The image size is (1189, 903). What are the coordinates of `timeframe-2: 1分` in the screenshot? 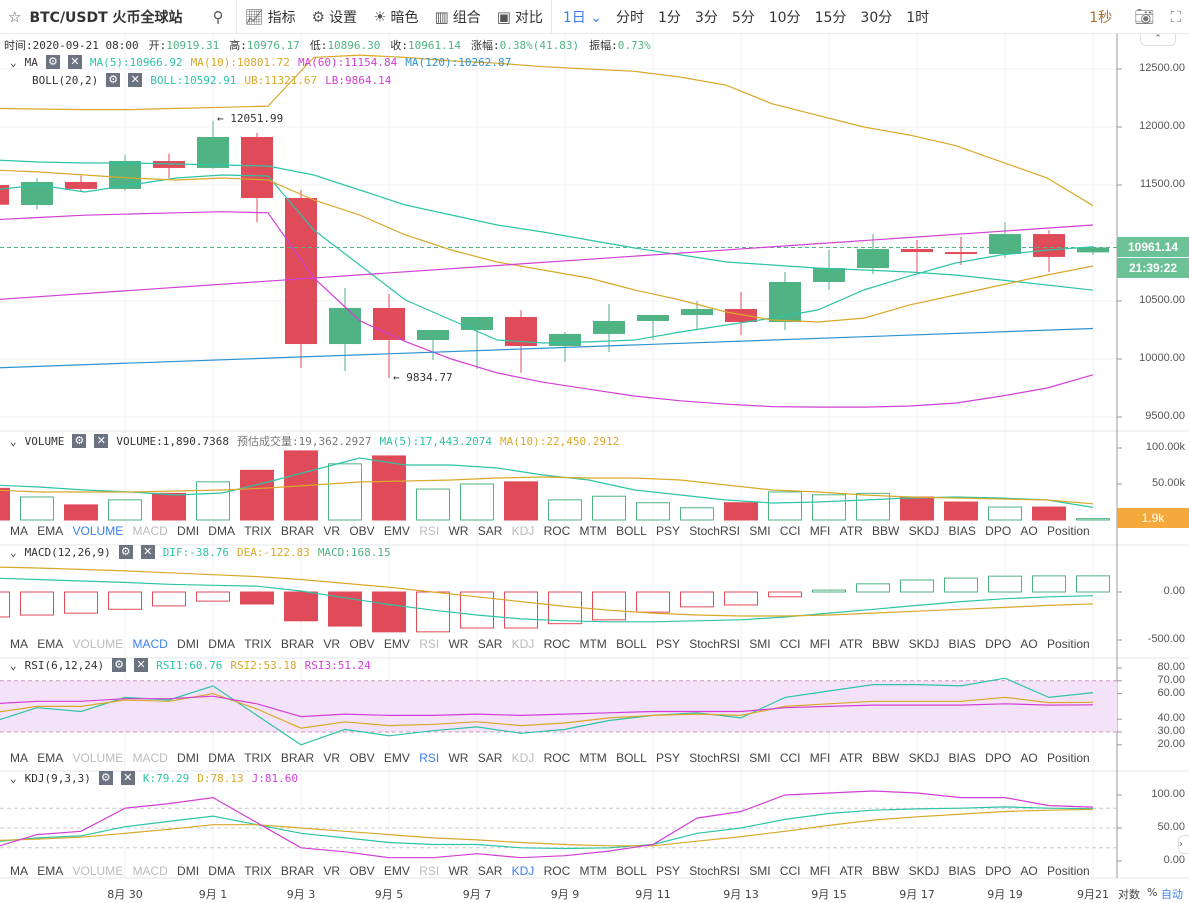 It's located at (669, 17).